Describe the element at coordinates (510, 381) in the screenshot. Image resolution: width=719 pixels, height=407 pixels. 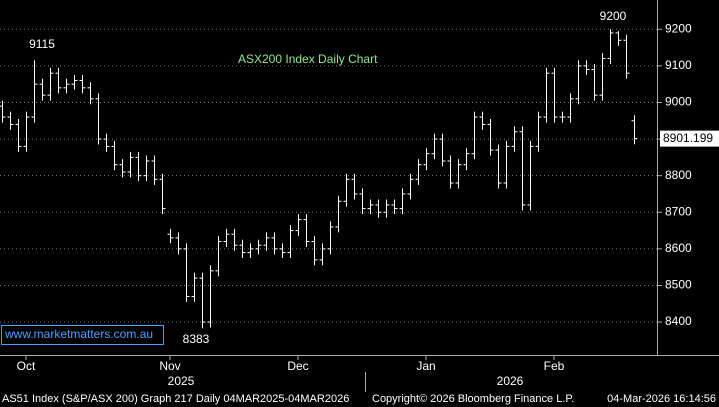
I see `year-label: 2026` at that location.